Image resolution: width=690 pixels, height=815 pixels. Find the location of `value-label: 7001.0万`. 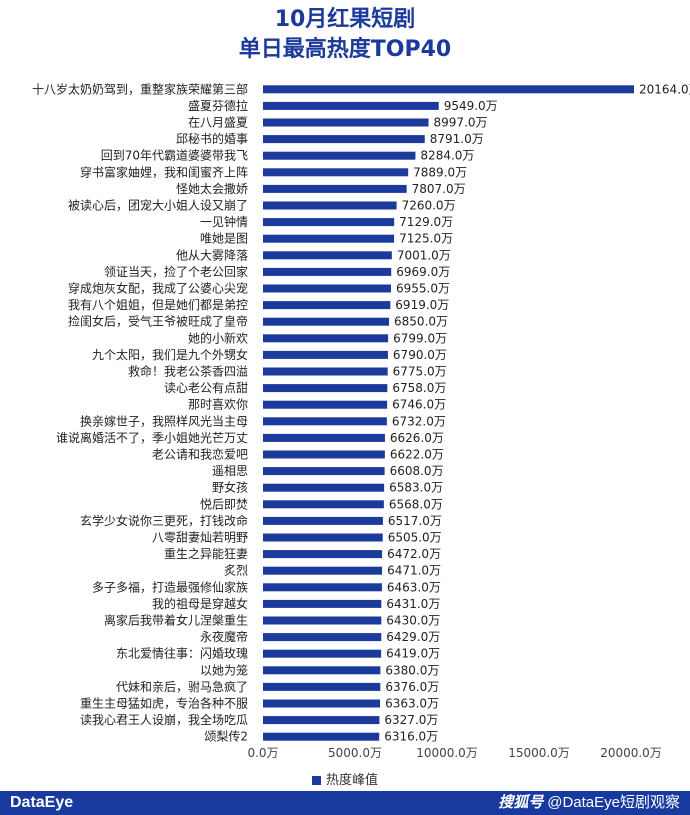

value-label: 7001.0万 is located at coordinates (424, 255).